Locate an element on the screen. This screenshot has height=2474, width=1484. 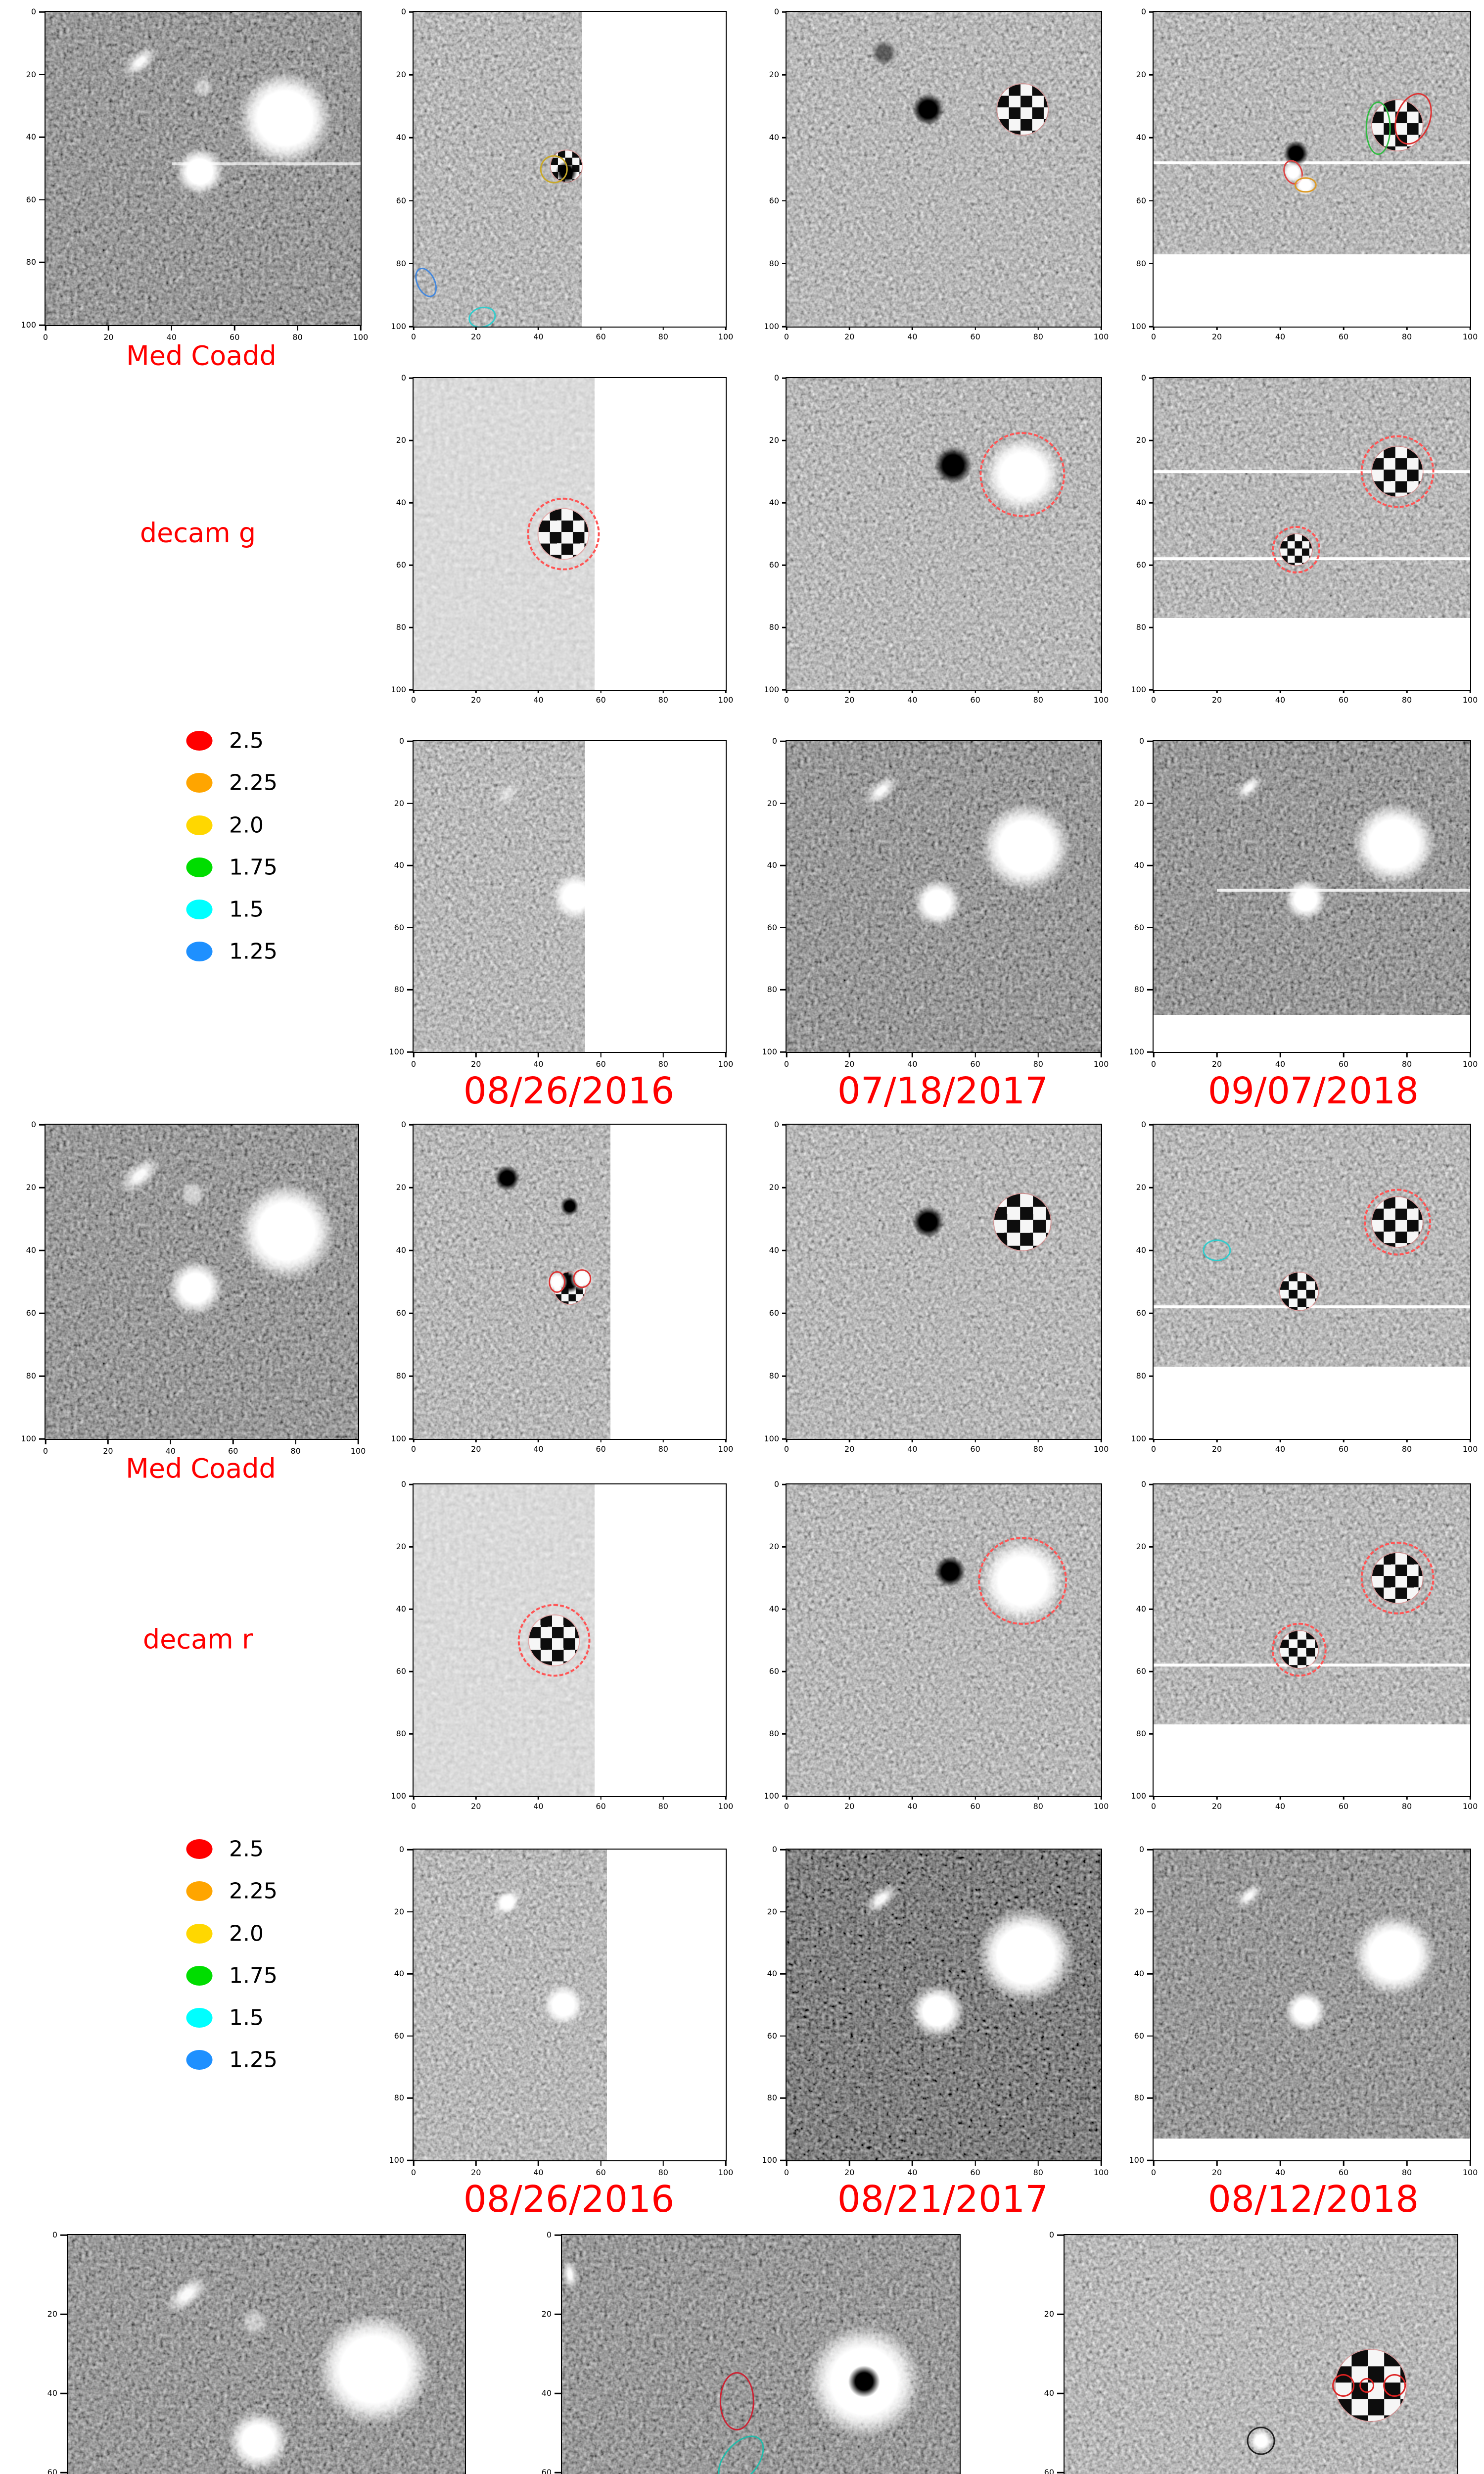
feature-dark is located at coordinates (950, 1572).